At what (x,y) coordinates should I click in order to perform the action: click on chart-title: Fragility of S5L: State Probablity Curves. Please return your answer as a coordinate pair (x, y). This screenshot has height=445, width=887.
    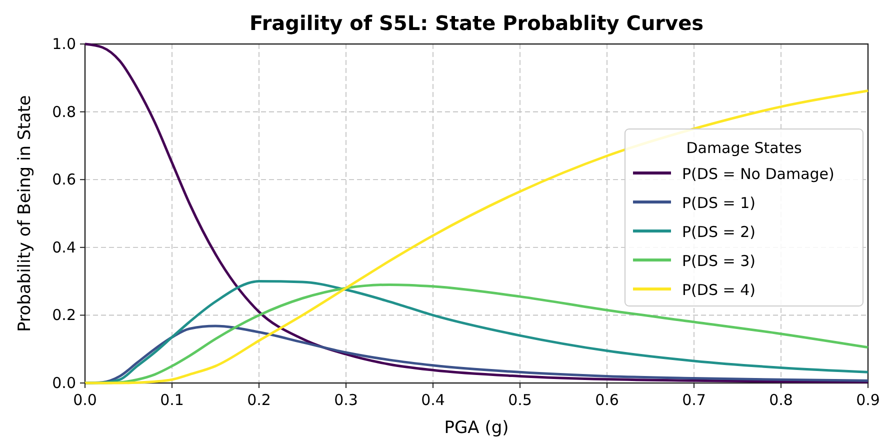
    Looking at the image, I should click on (476, 23).